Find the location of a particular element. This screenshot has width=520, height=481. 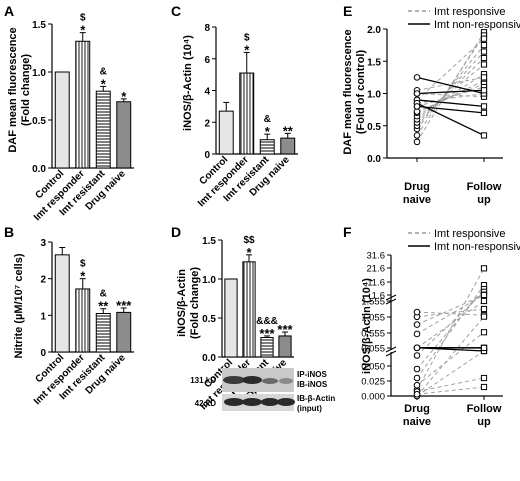

blot-band-iNOS-responder is located at coordinates (252, 380).